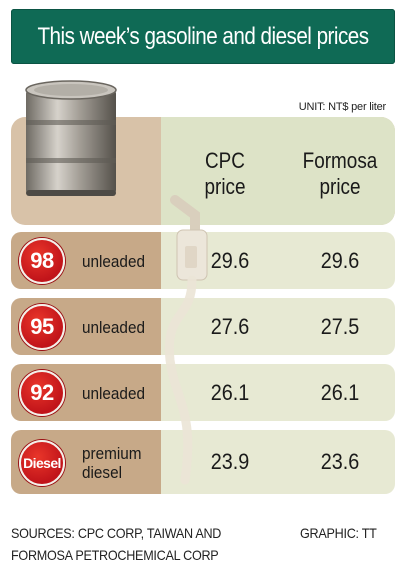 The height and width of the screenshot is (578, 406). What do you see at coordinates (340, 326) in the screenshot?
I see `formosa-price-95: 27.5` at bounding box center [340, 326].